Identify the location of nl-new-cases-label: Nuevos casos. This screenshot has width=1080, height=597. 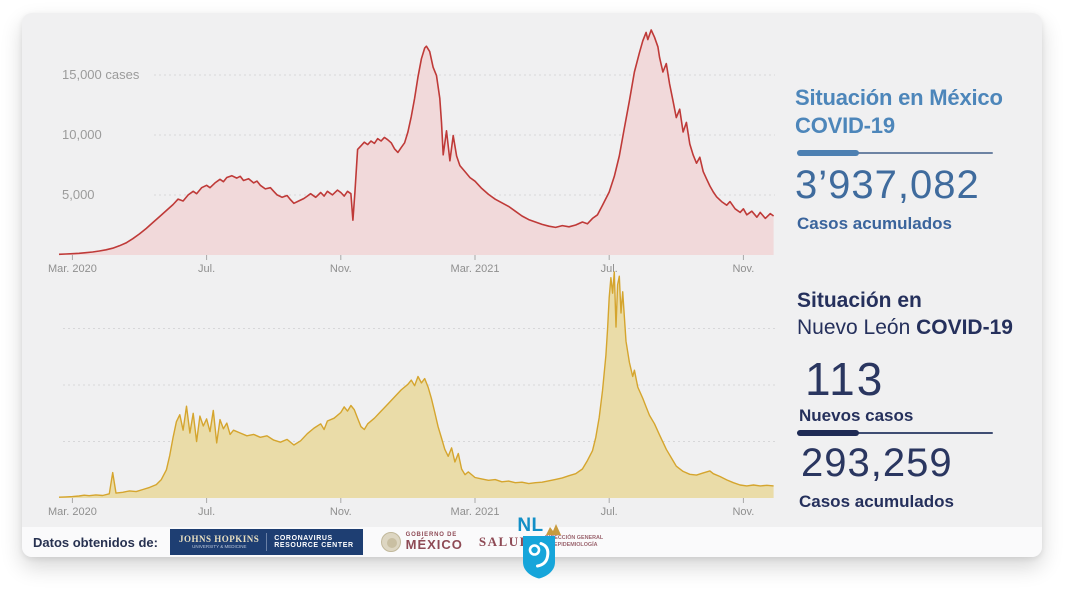
(856, 415).